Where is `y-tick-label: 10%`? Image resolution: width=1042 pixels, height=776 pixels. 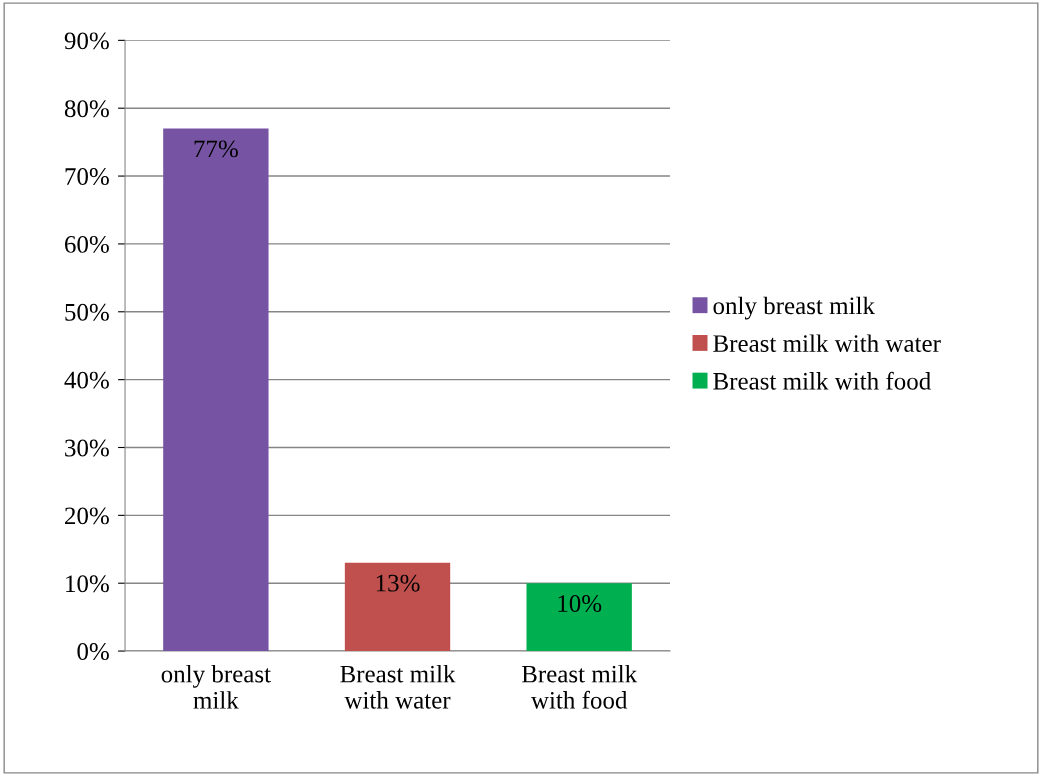
y-tick-label: 10% is located at coordinates (87, 584).